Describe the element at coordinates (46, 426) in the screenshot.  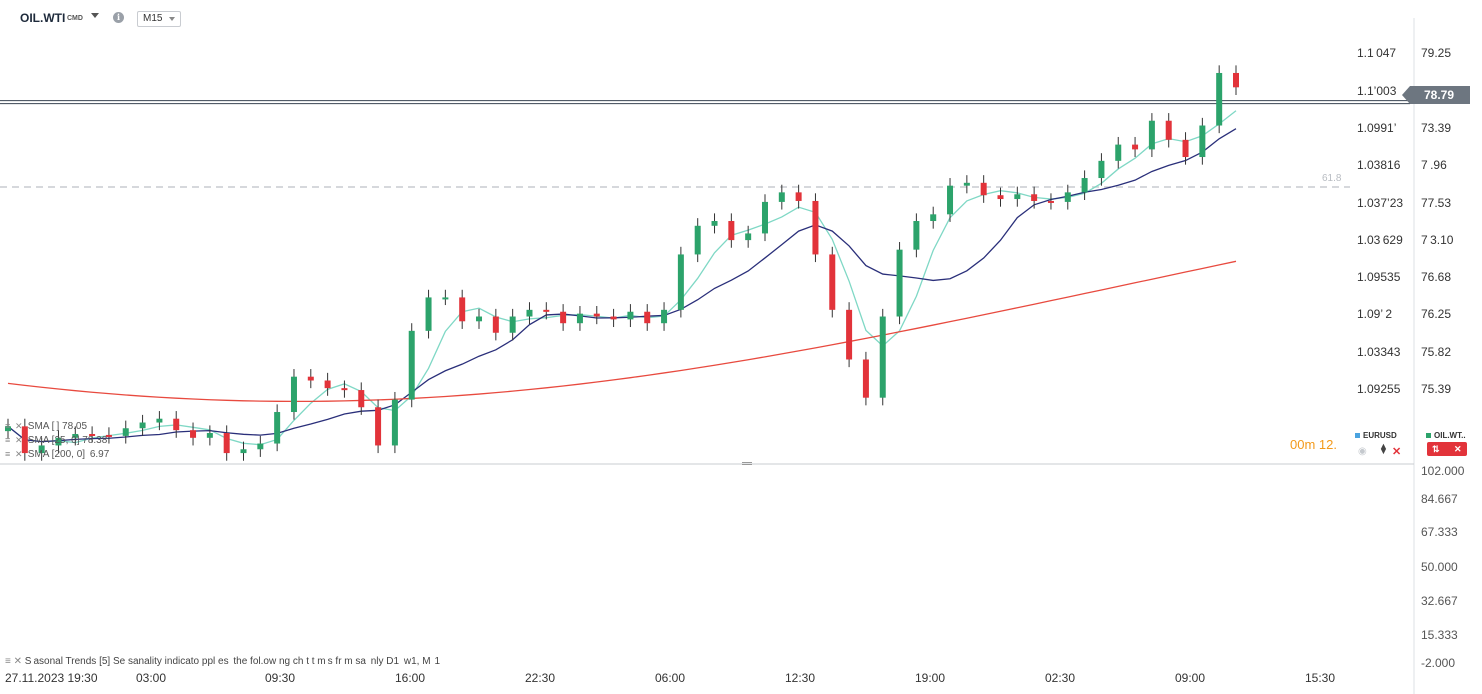
I see `indicator-sma-short: ≡ ✕ SMA [ ] 78.05` at that location.